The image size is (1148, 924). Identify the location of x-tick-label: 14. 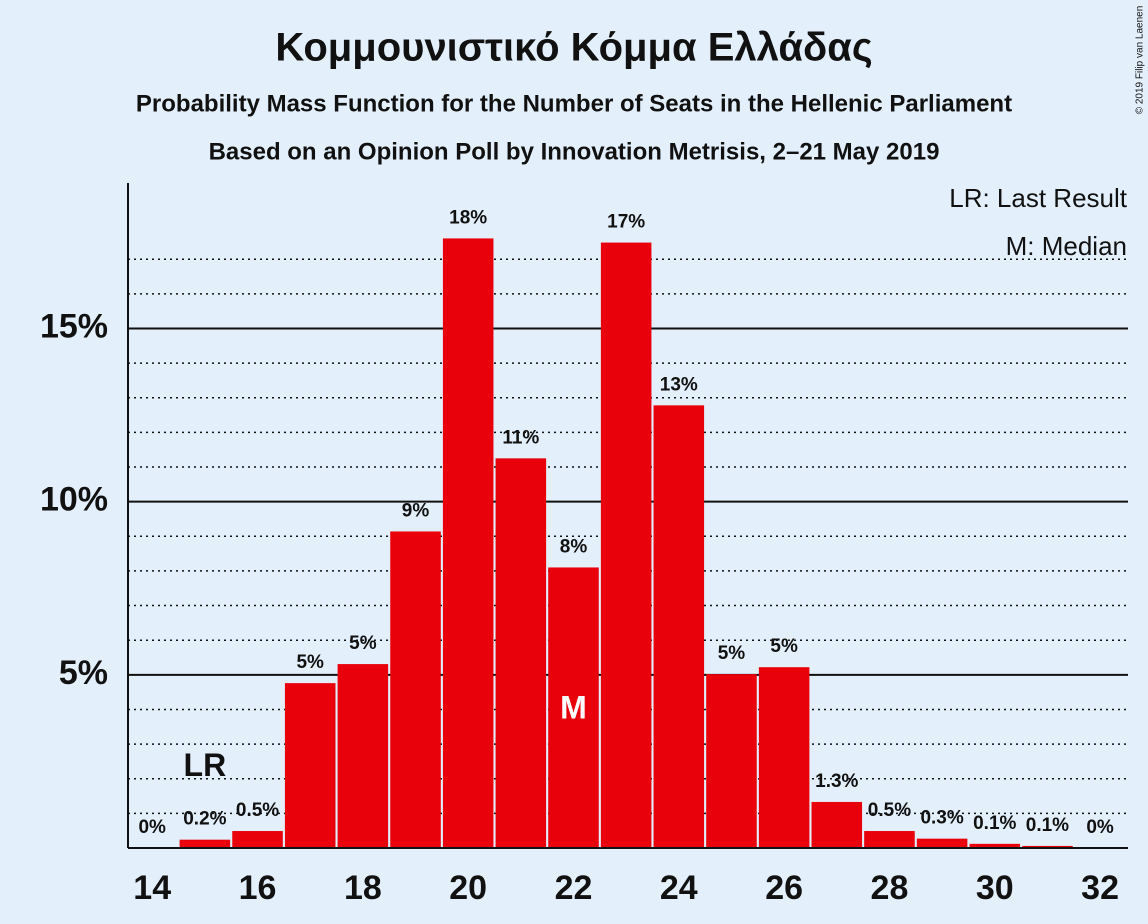
(152, 888).